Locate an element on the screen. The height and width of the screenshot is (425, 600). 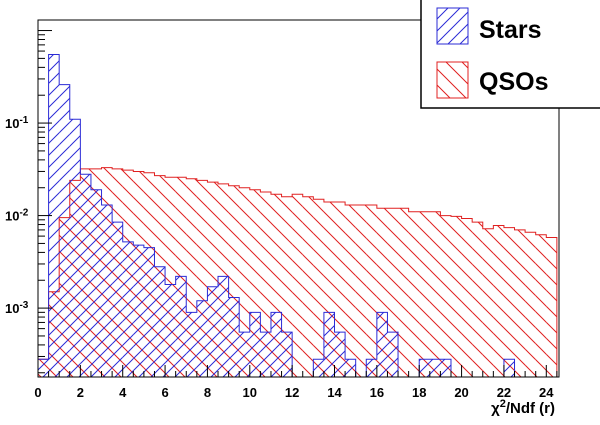
y-tick-label-exponent: -2 is located at coordinates (23, 213).